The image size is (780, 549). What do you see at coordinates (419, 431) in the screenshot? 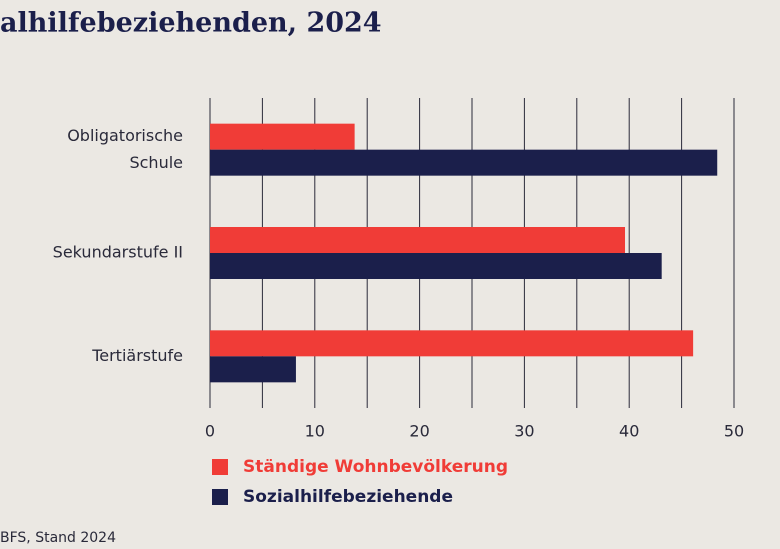
I see `x-tick-label: 20` at bounding box center [419, 431].